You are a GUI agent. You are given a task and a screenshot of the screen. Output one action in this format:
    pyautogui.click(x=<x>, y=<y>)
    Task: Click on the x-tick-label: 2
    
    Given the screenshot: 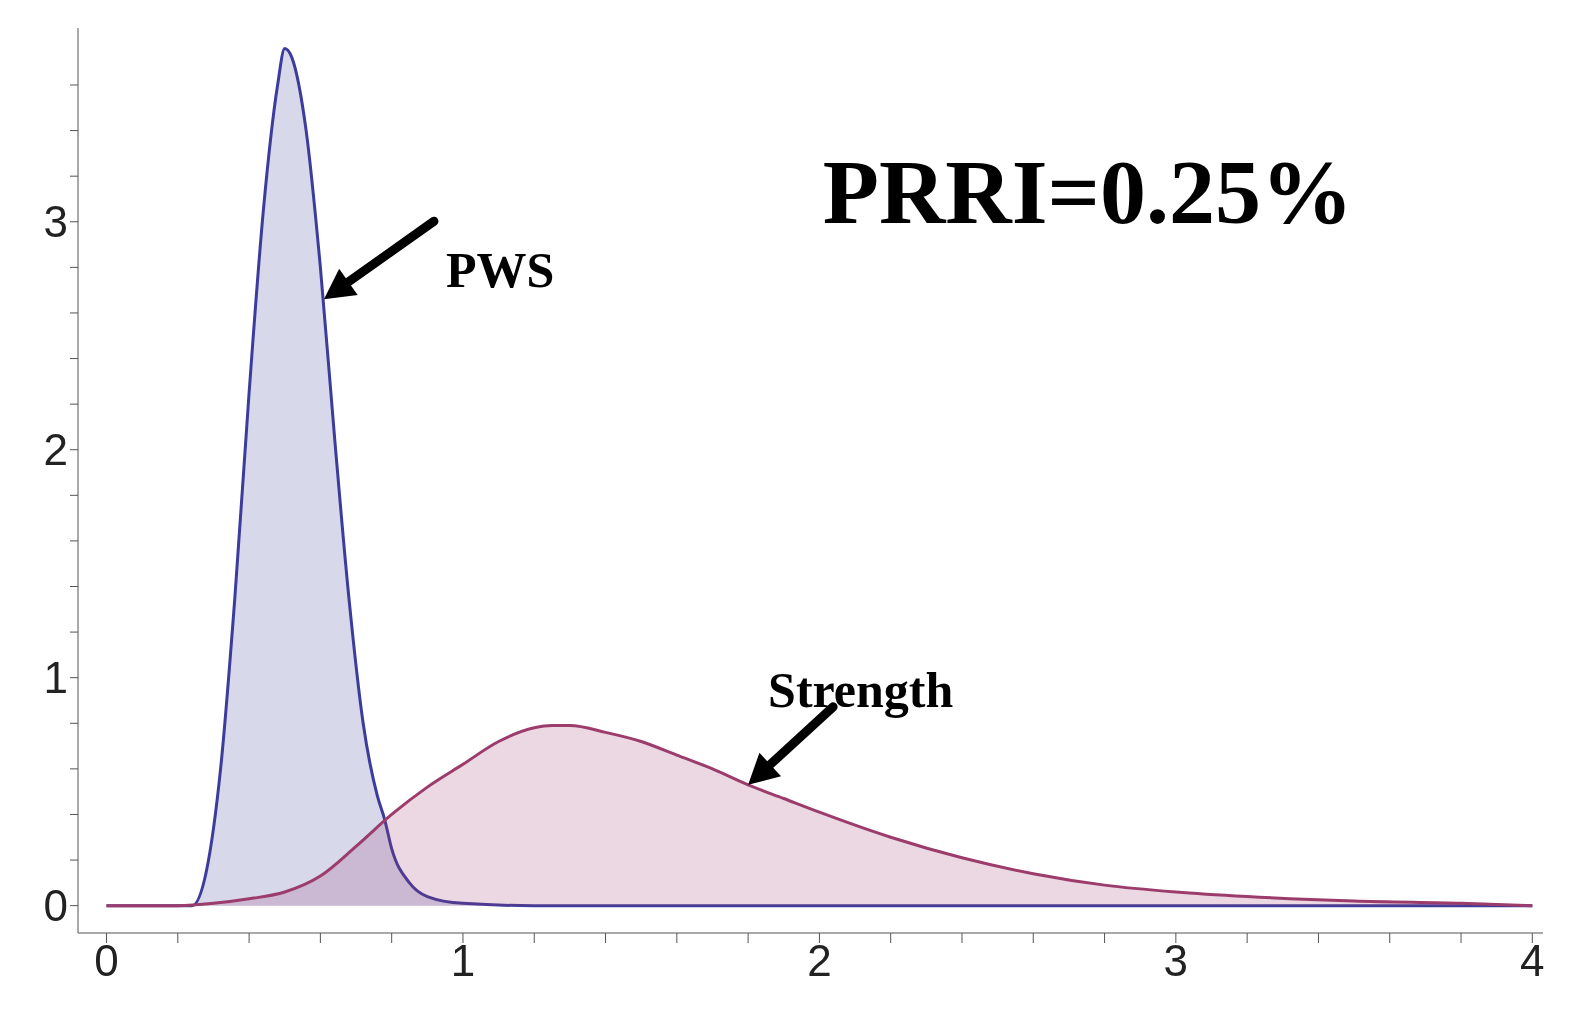 What is the action you would take?
    pyautogui.click(x=819, y=961)
    